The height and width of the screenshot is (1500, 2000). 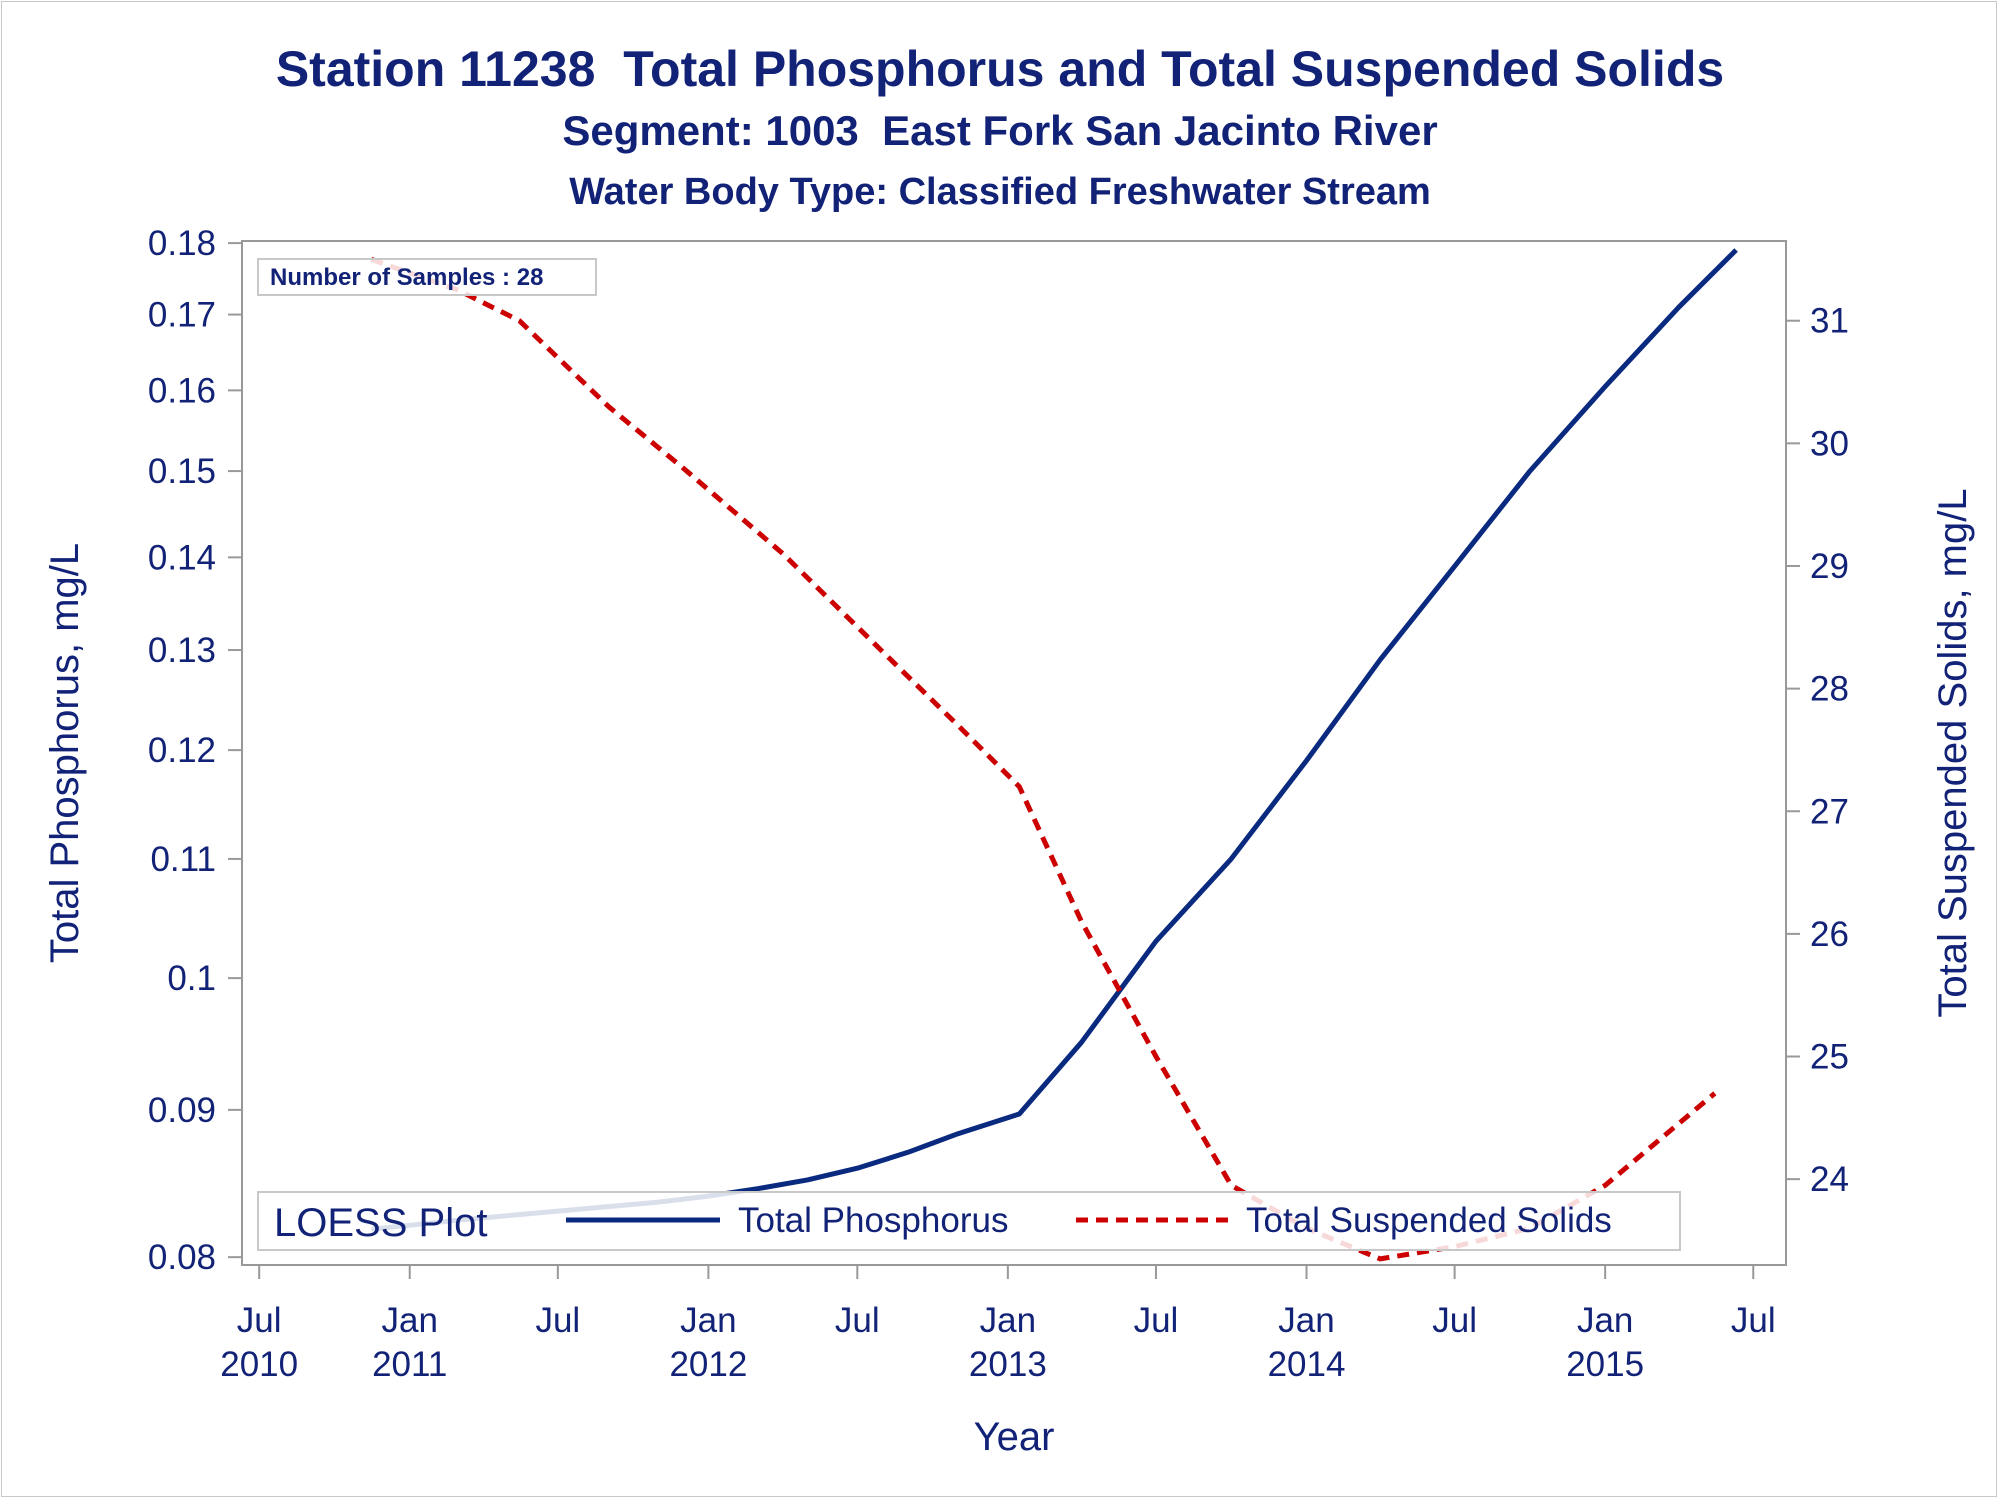 What do you see at coordinates (406, 277) in the screenshot?
I see `sample-count-text: Number of Samples : 28` at bounding box center [406, 277].